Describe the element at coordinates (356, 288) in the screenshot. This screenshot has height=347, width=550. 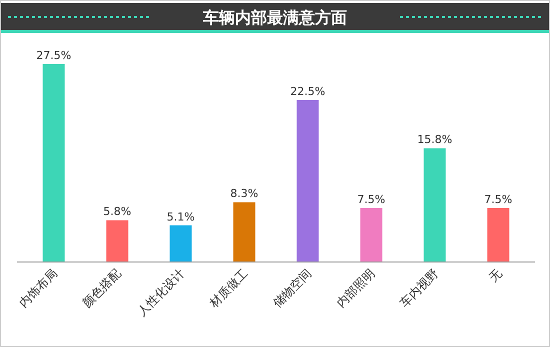
I see `x-tick-label: 内部照明` at that location.